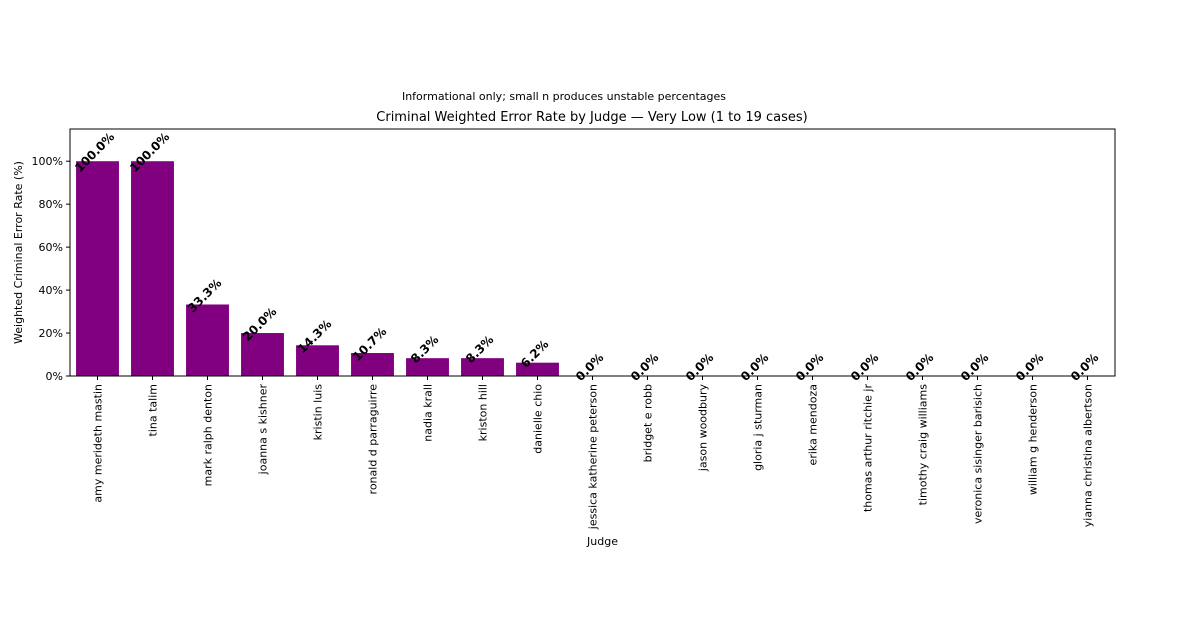 This screenshot has height=630, width=1200. What do you see at coordinates (51, 333) in the screenshot?
I see `y-tick-label: 20%` at bounding box center [51, 333].